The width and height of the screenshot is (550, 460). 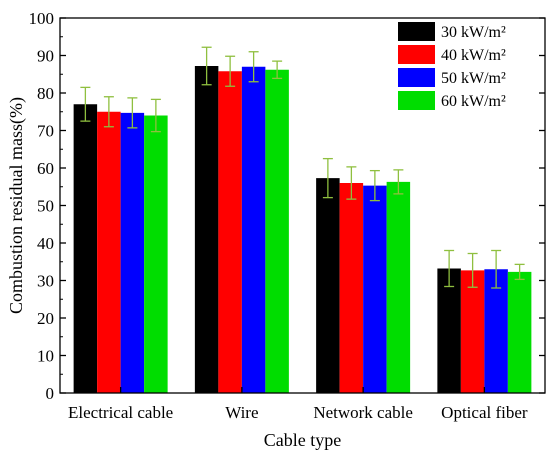 I want to click on legend: 30 kW/m² 40 kW/m² 50 kW/m² 60 kW/m², so click(x=452, y=66).